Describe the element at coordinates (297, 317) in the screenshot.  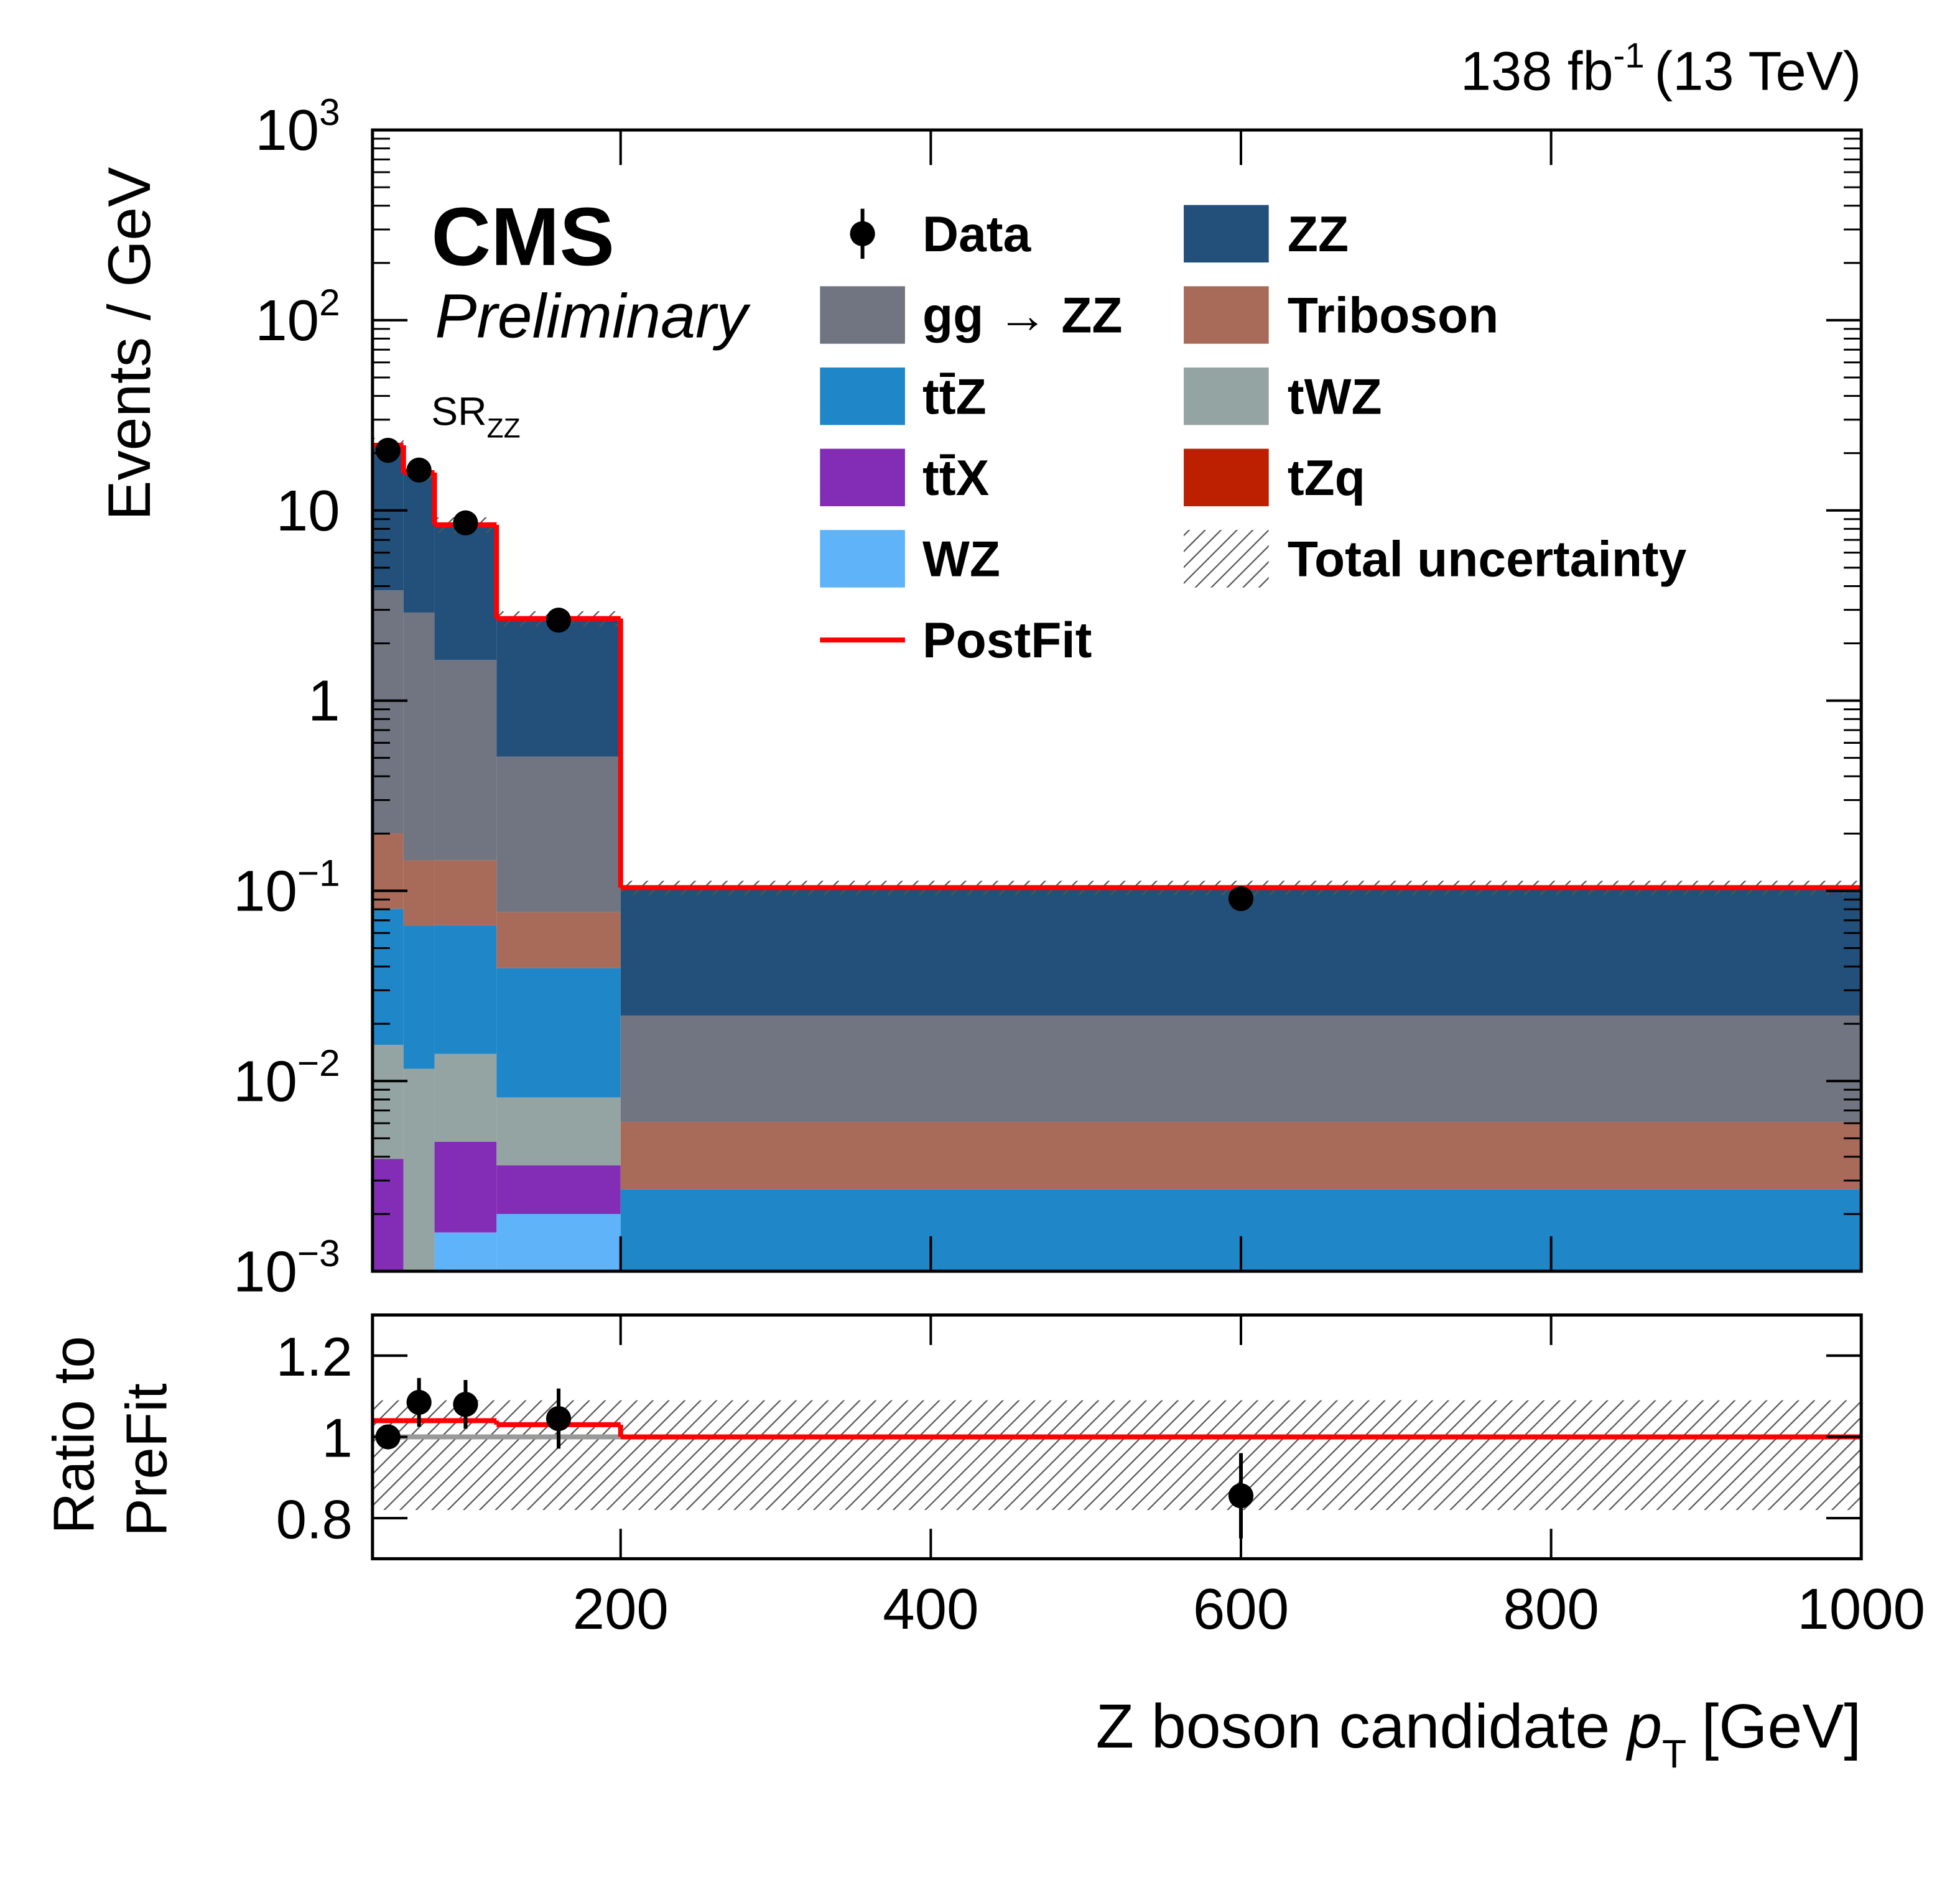
I see `y-tick-label: 10²` at that location.